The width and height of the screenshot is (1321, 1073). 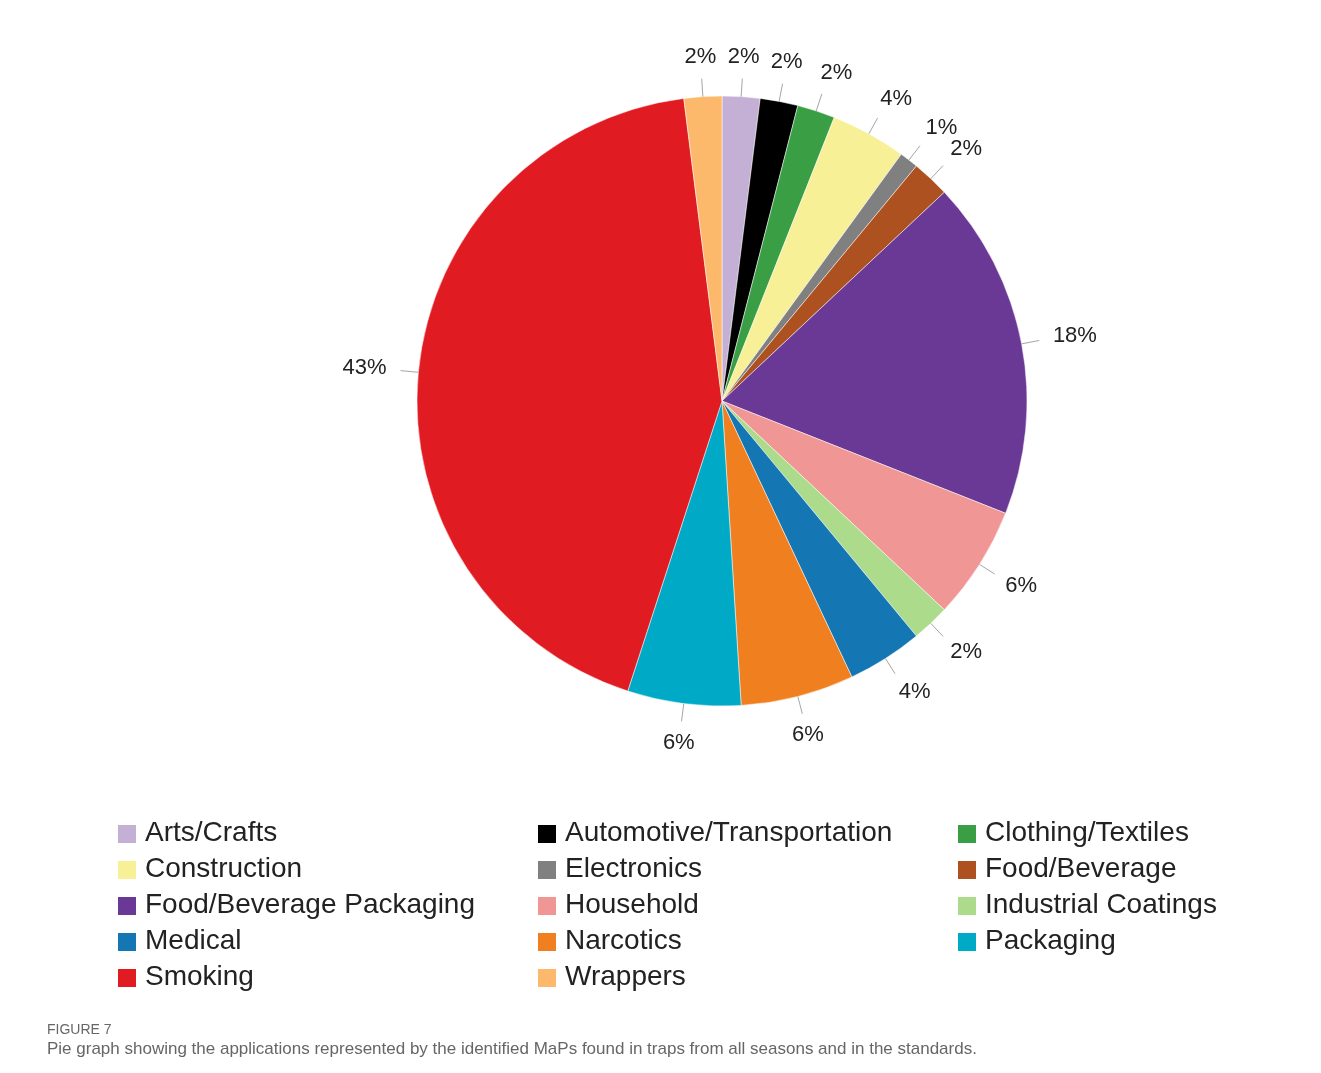 I want to click on caption: FIGURE 7, so click(x=79, y=1029).